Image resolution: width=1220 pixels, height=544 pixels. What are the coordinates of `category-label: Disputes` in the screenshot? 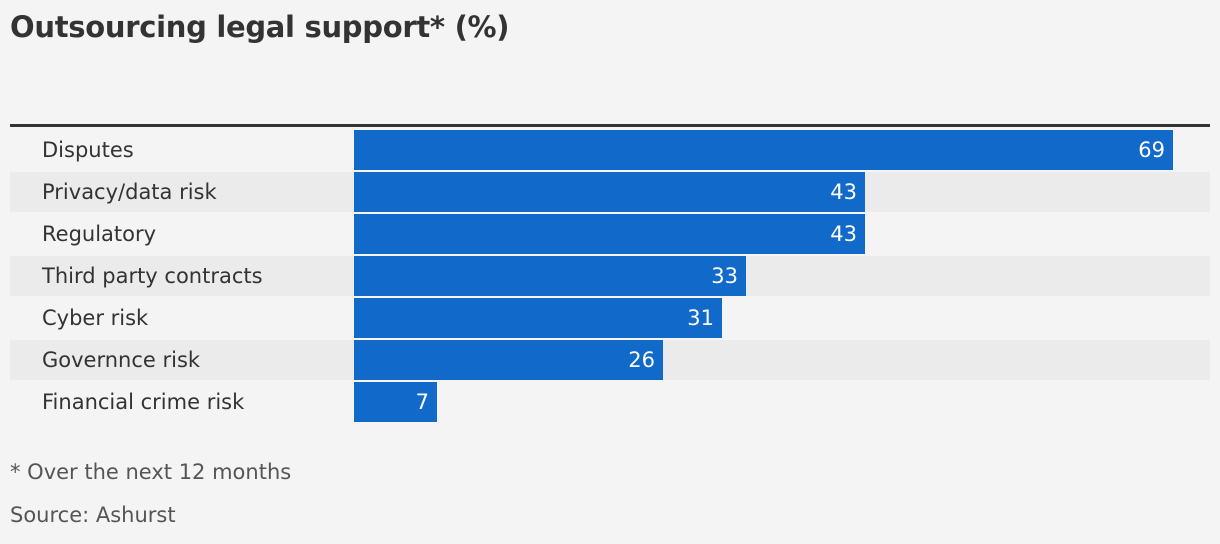 It's located at (88, 150).